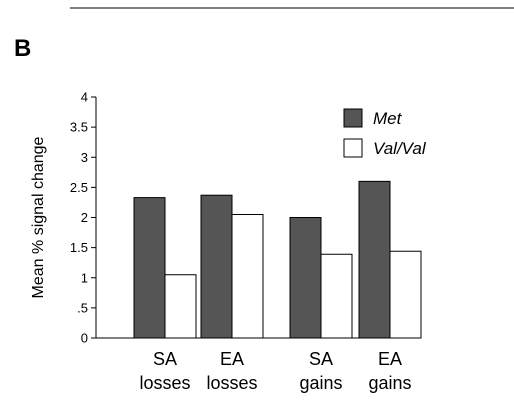 This screenshot has width=514, height=412. Describe the element at coordinates (353, 118) in the screenshot. I see `legend-swatch-met` at that location.